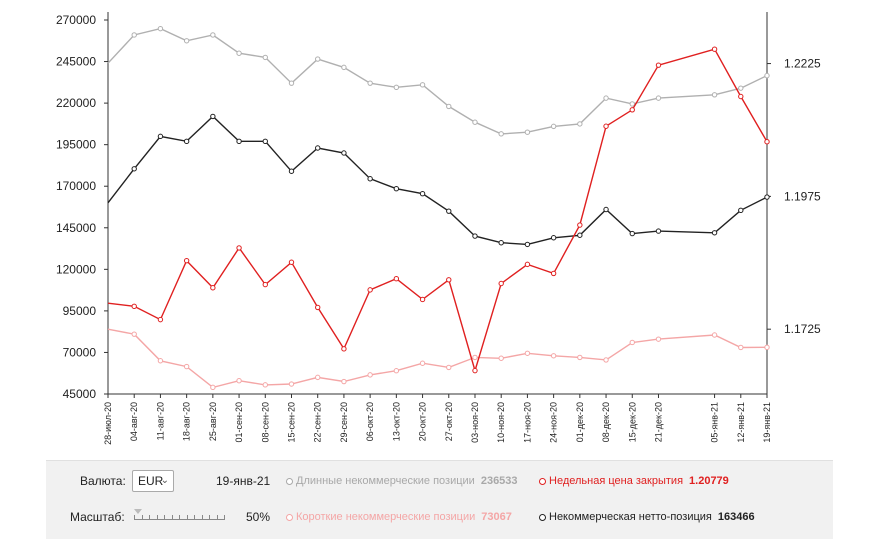 The width and height of the screenshot is (875, 544). What do you see at coordinates (344, 422) in the screenshot?
I see `x-tick-label: 29-сен-20` at bounding box center [344, 422].